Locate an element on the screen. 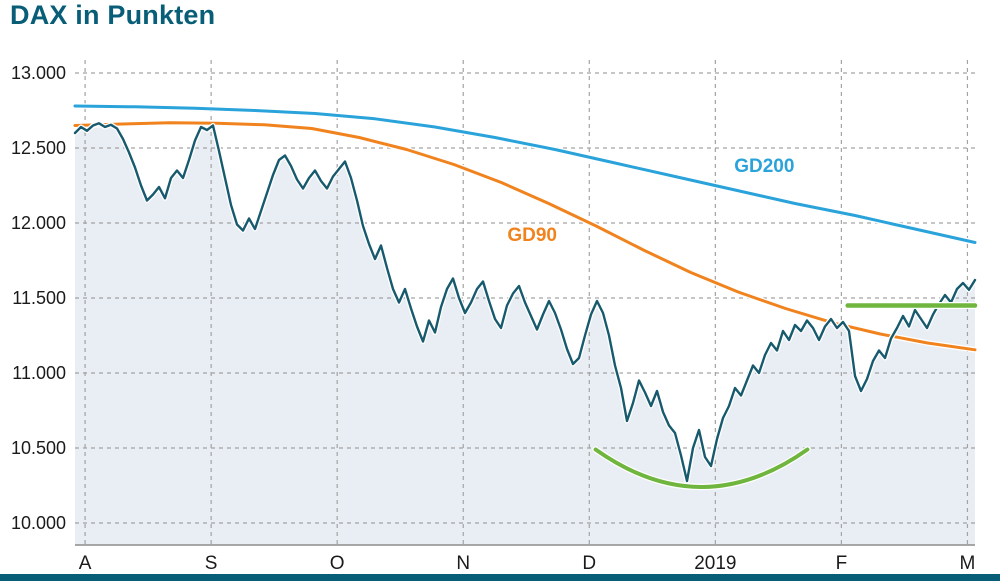  x-tick-label: N is located at coordinates (463, 563).